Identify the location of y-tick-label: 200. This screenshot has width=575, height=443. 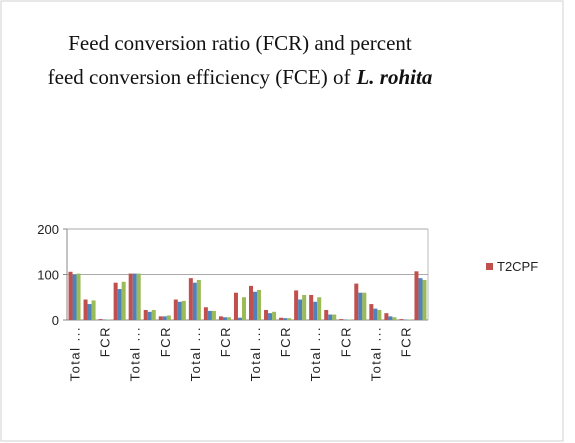
(48, 229).